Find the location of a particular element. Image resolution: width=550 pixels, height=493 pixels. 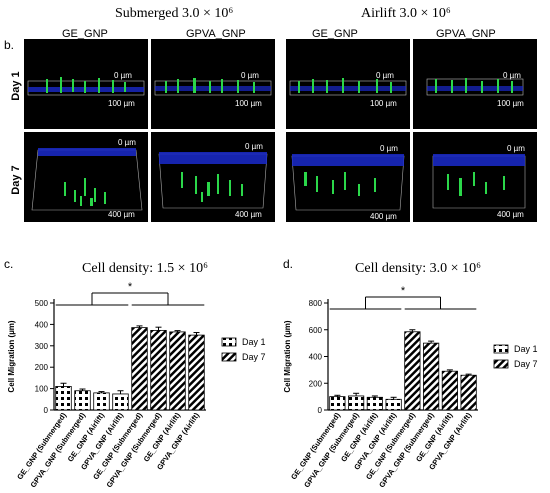

micrograph-day7-ge-airlift: 0 µm 400 µm is located at coordinates (348, 177).